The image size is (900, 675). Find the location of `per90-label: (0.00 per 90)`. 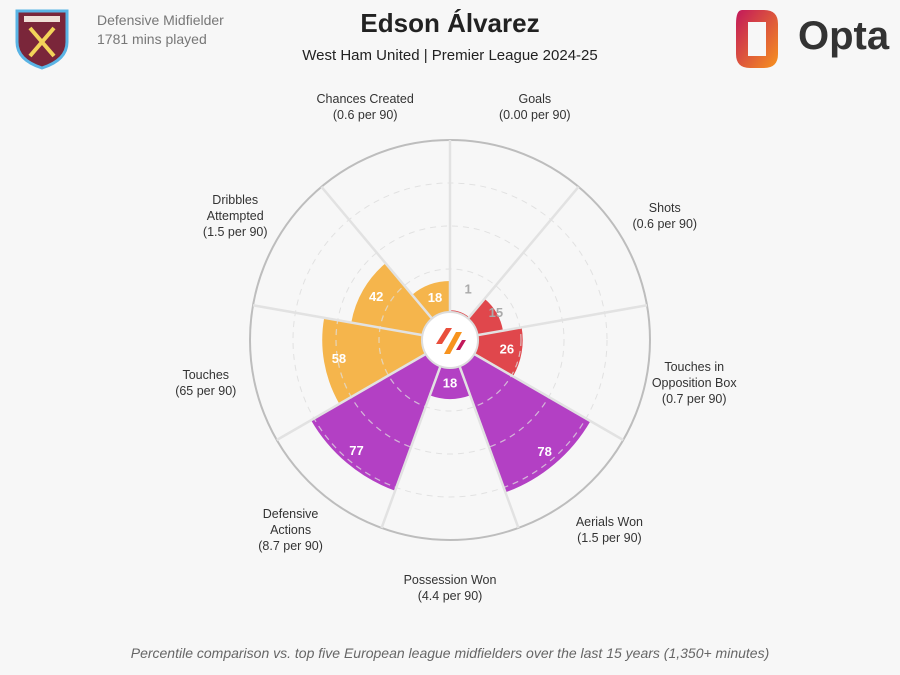

per90-label: (0.00 per 90) is located at coordinates (535, 114).